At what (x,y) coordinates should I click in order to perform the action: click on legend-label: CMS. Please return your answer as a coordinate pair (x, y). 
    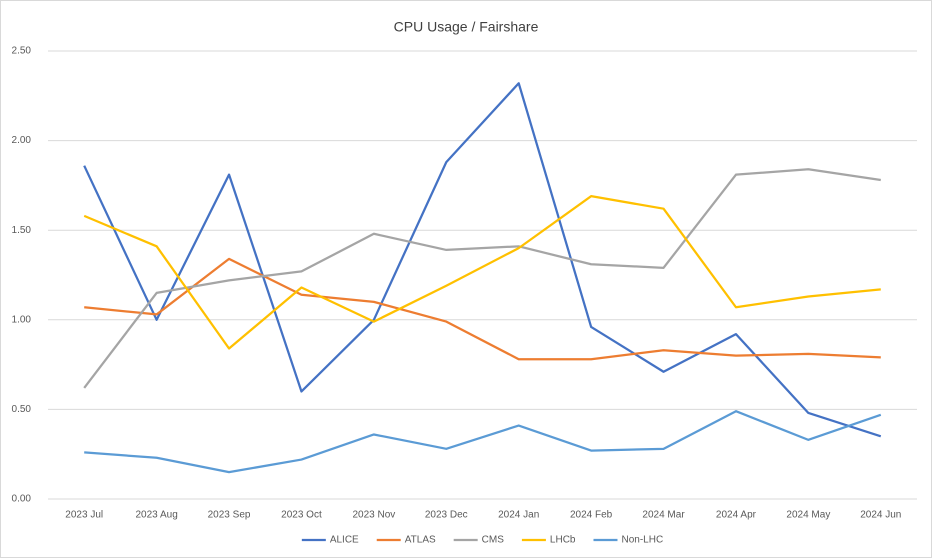
    Looking at the image, I should click on (493, 540).